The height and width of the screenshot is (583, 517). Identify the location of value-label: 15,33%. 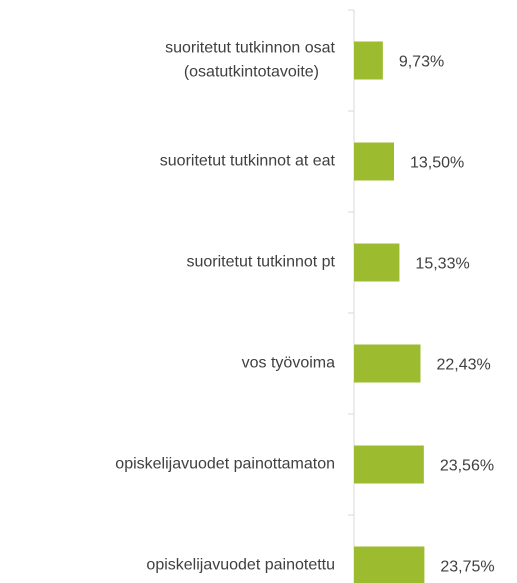
(442, 264).